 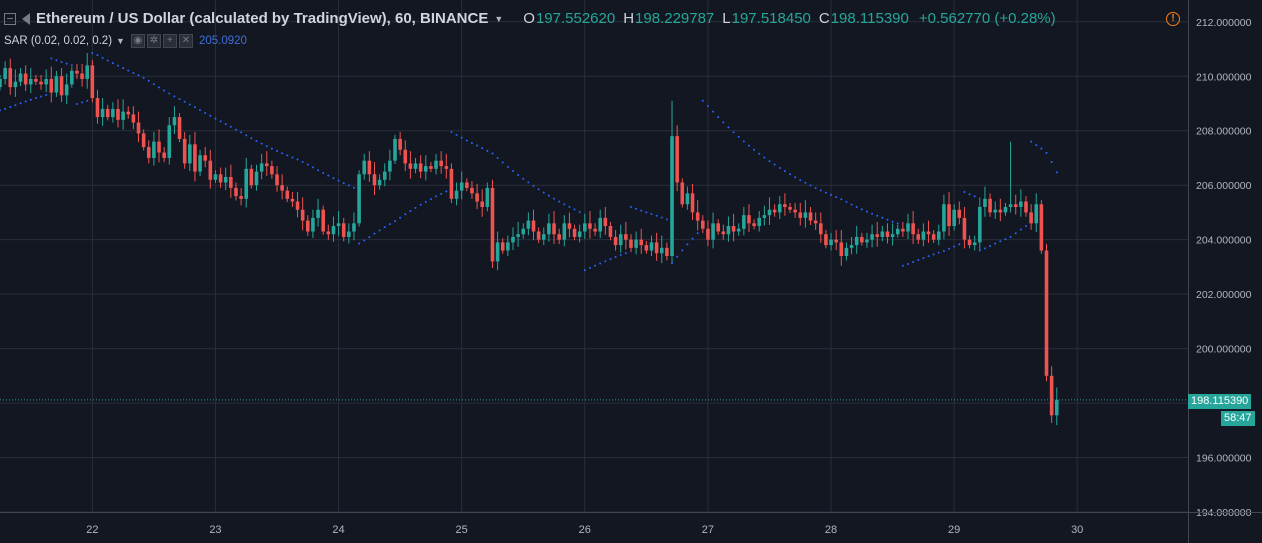 What do you see at coordinates (1224, 295) in the screenshot?
I see `y-tick-label: 202.000000` at bounding box center [1224, 295].